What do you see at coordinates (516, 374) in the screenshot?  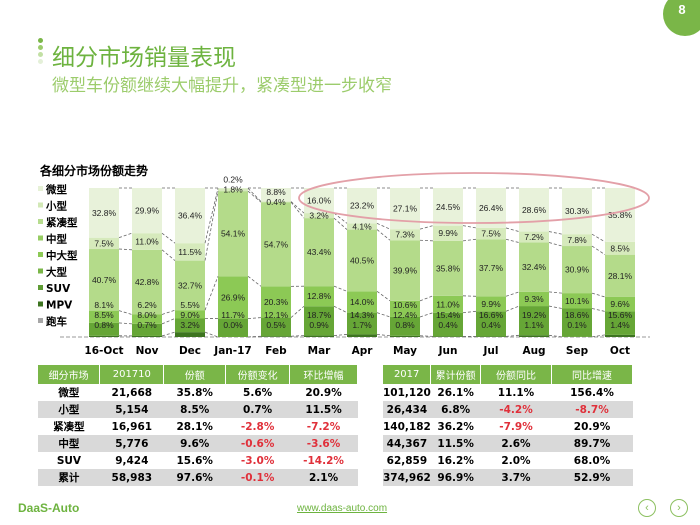 I see `column-header: 份额同比` at bounding box center [516, 374].